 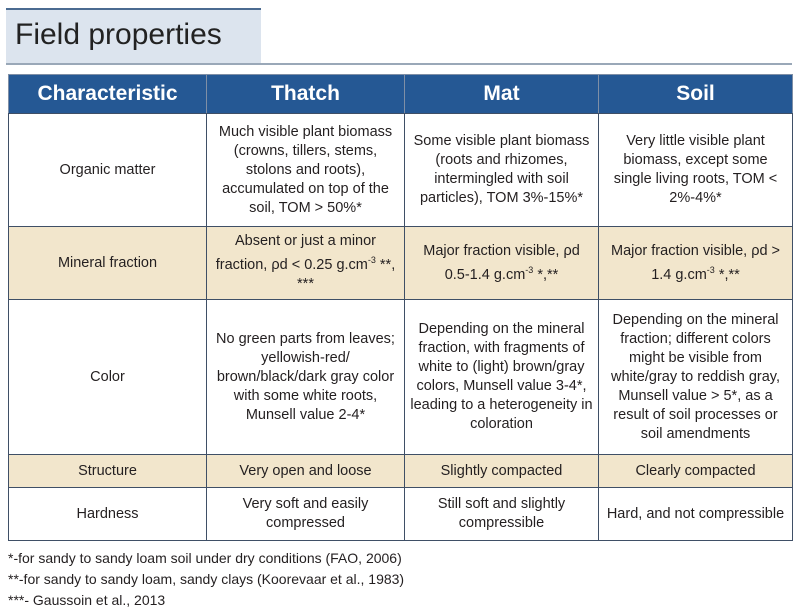 I want to click on row-label-organic-matter: Organic matter, so click(x=107, y=170).